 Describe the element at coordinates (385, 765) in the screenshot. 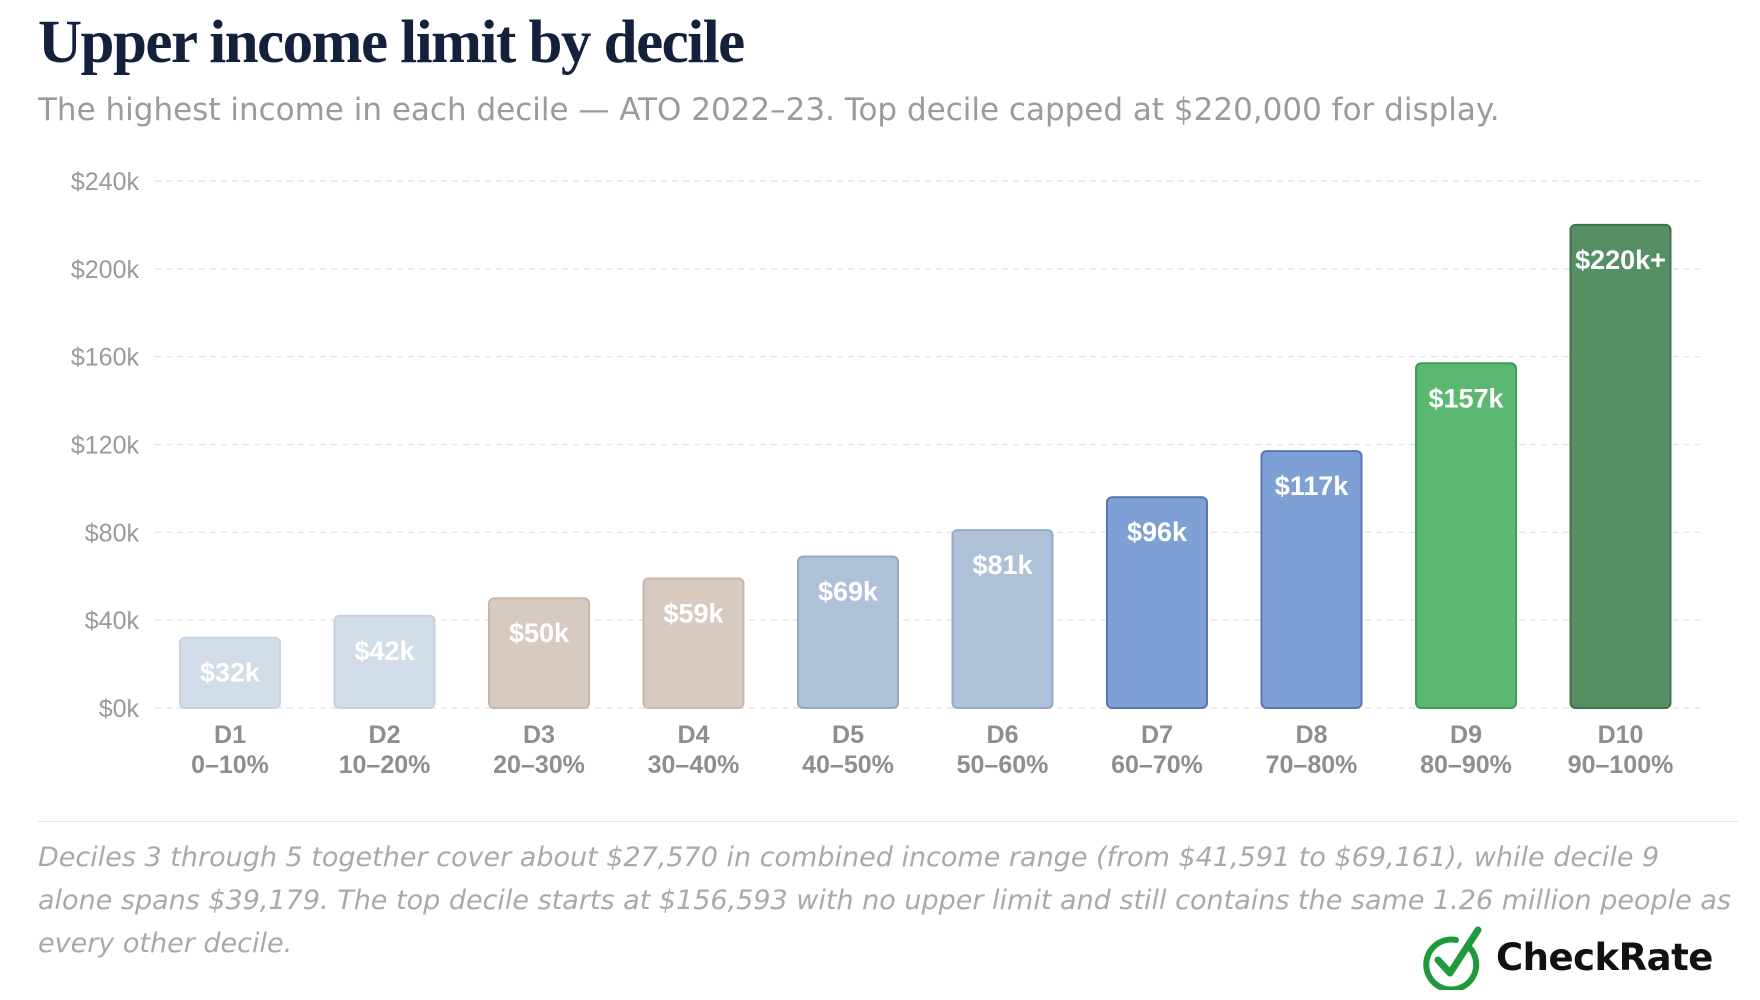

I see `x-tick-range-label: 10–20%` at that location.